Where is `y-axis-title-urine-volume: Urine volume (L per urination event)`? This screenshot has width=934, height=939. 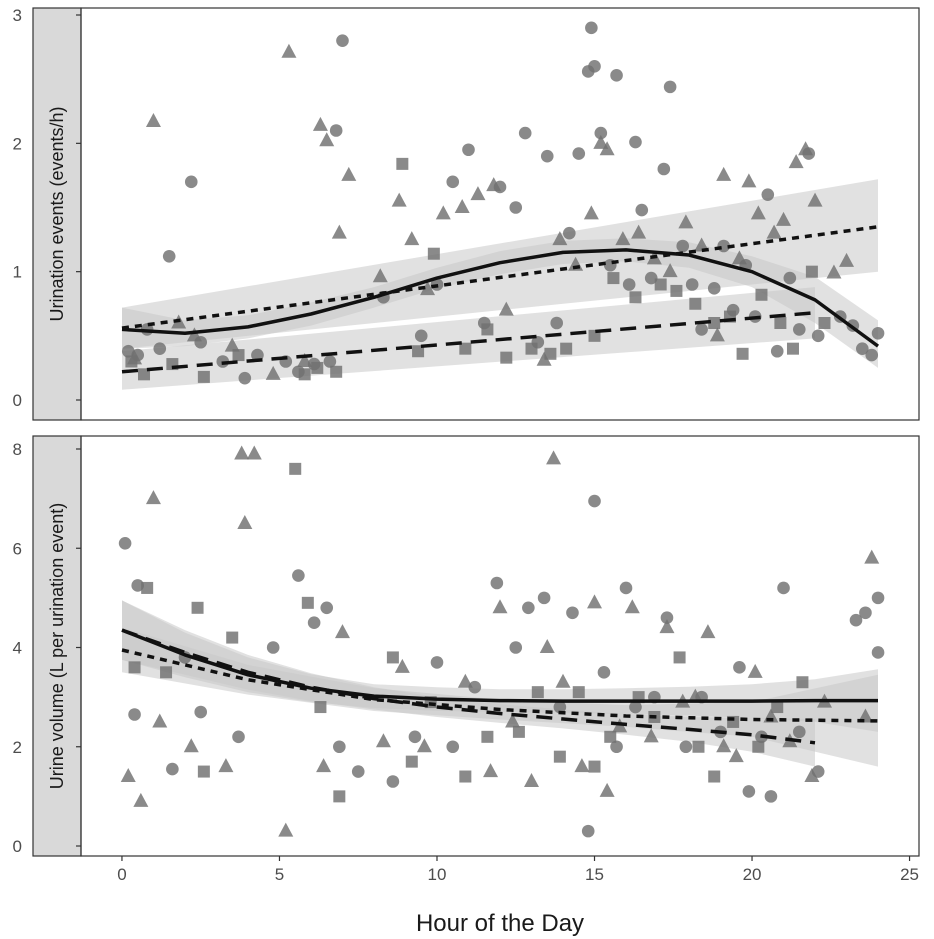 y-axis-title-urine-volume: Urine volume (L per urination event) is located at coordinates (57, 646).